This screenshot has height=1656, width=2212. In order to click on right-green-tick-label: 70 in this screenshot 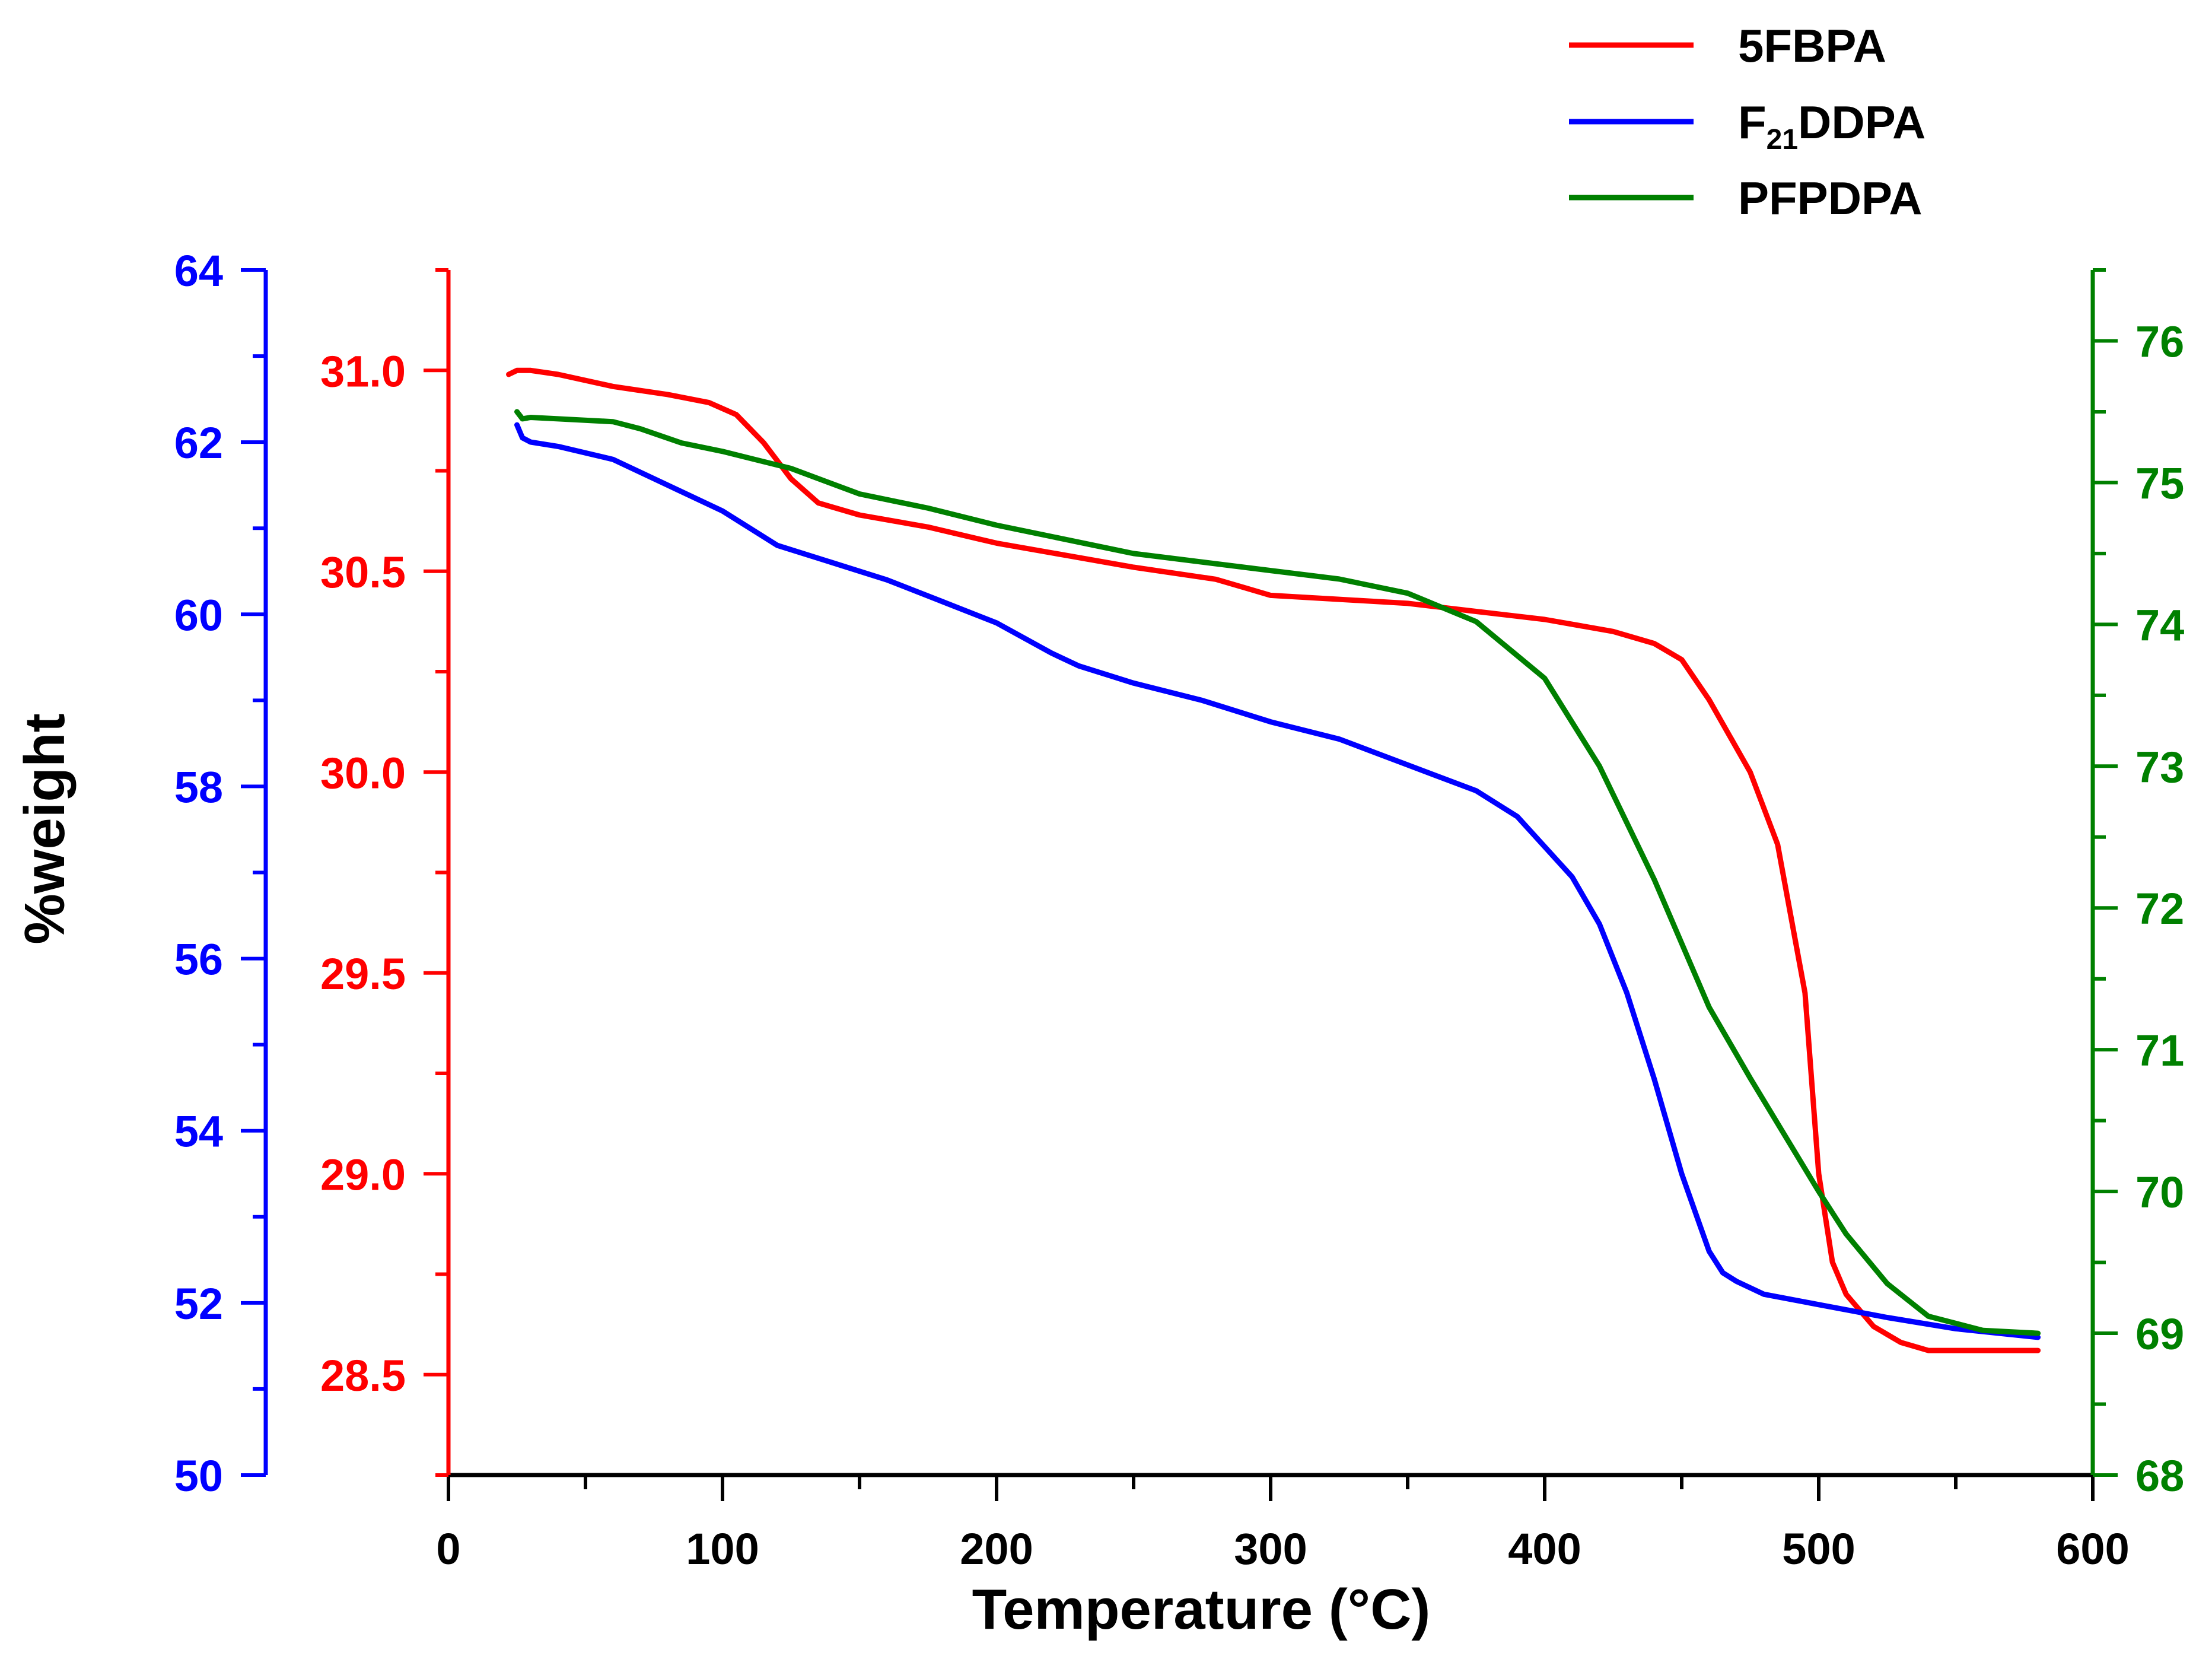, I will do `click(2159, 1192)`.